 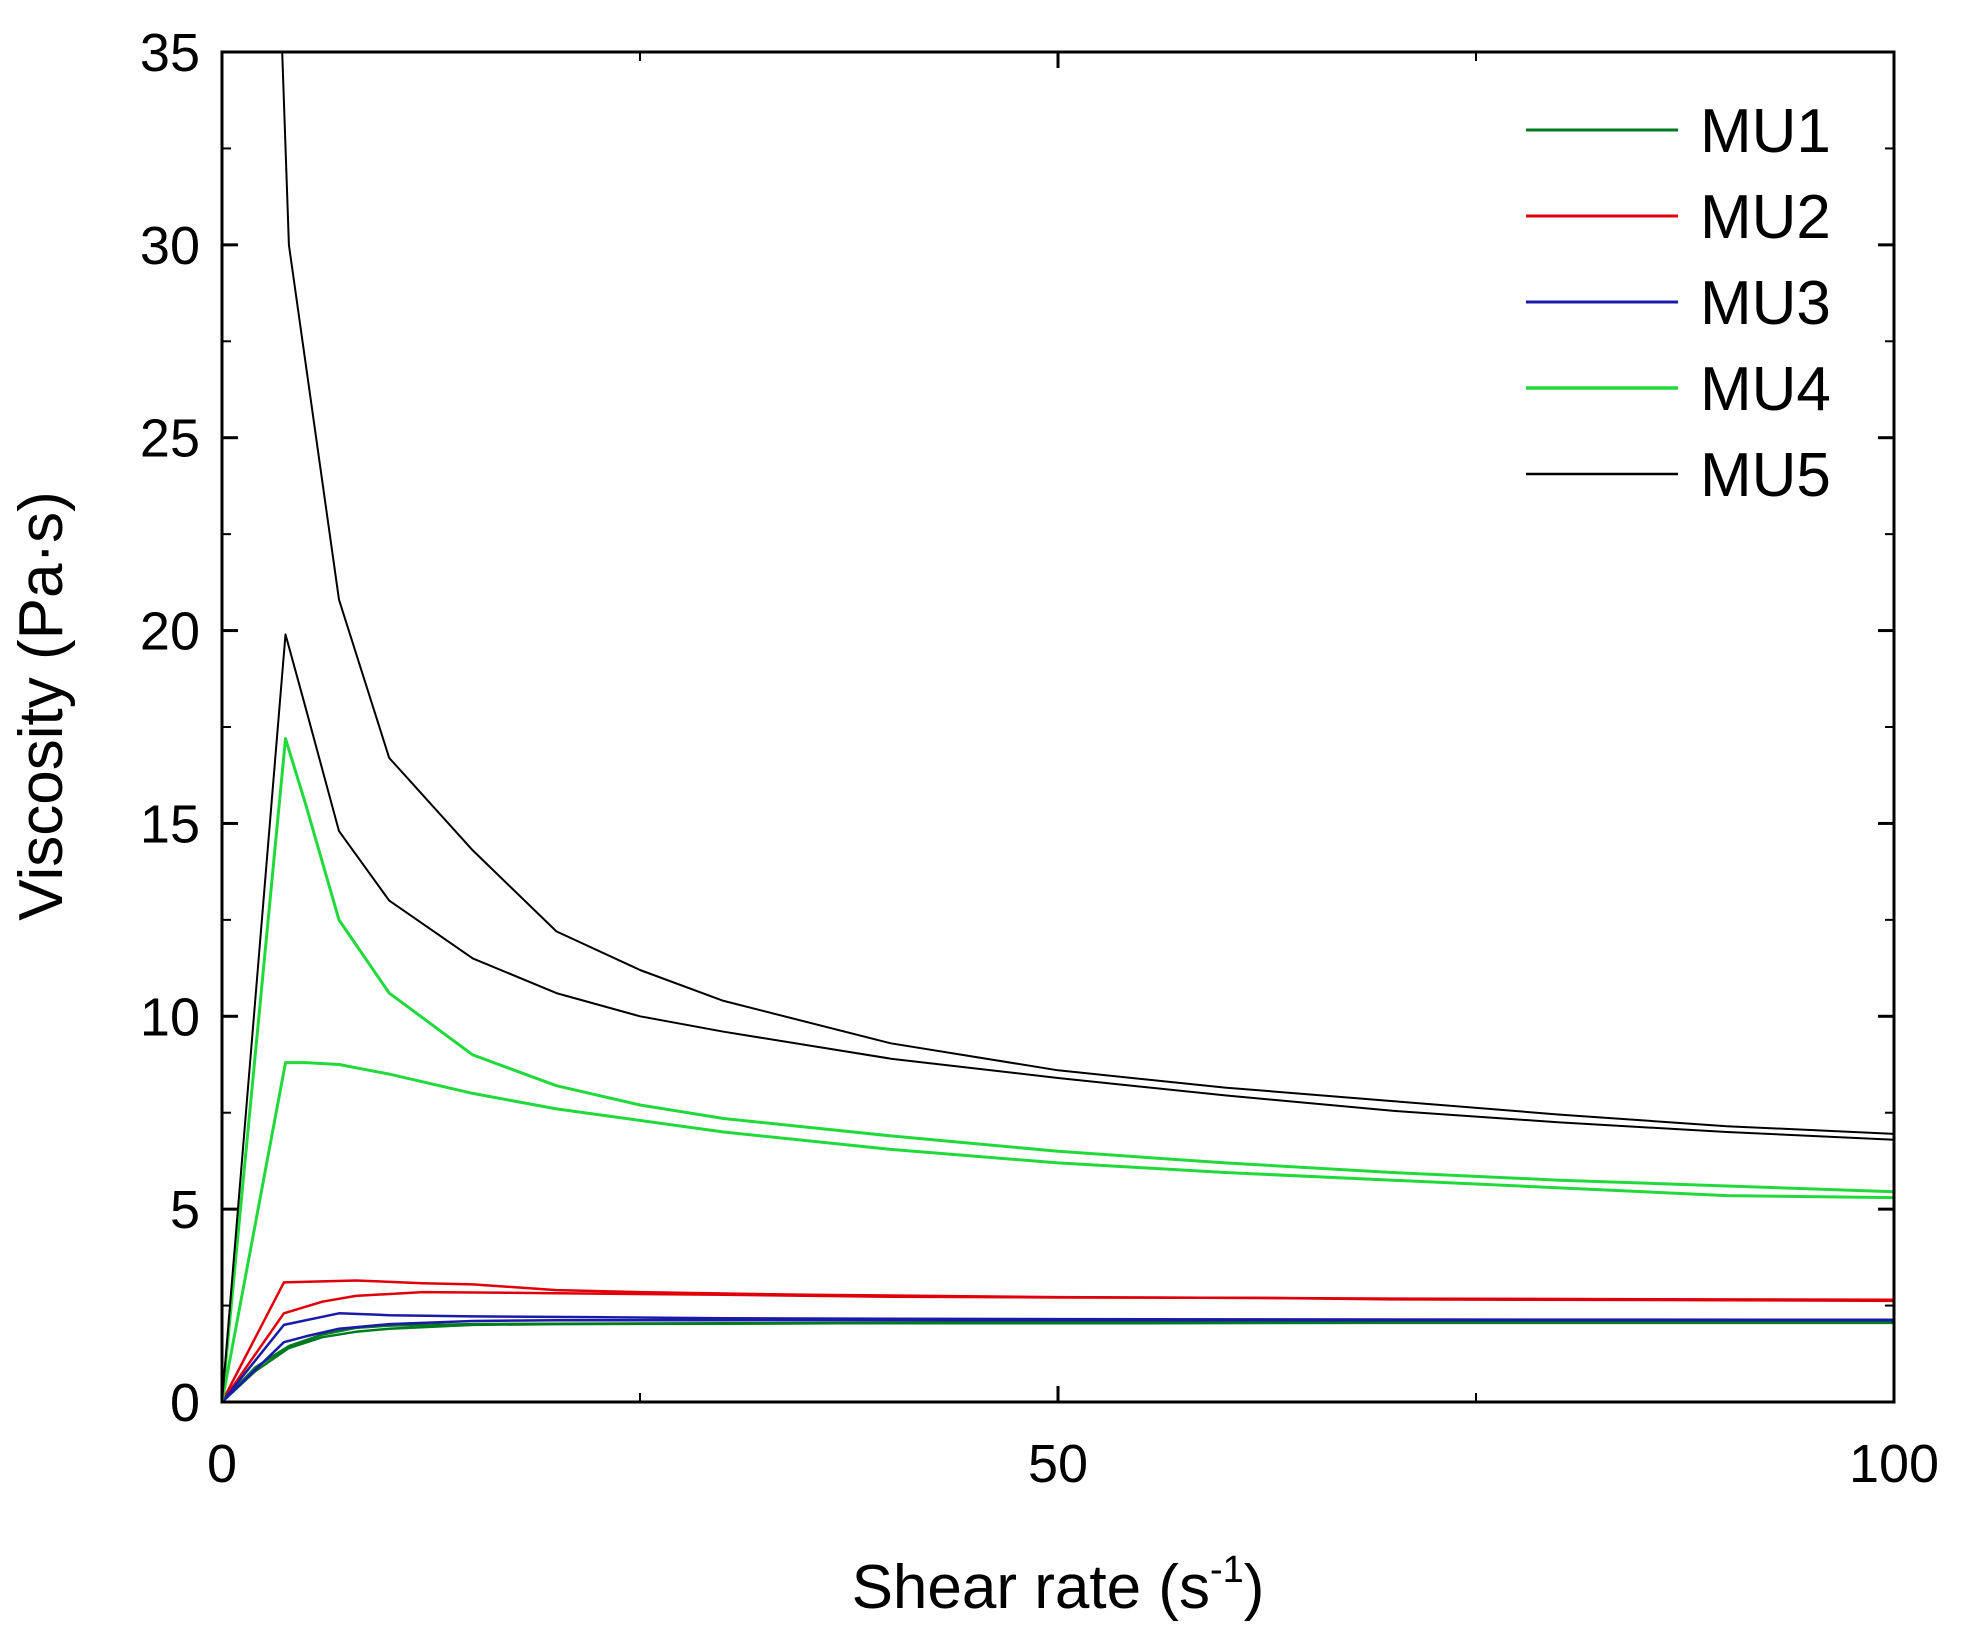 What do you see at coordinates (170, 1017) in the screenshot?
I see `y-tick-label: 10` at bounding box center [170, 1017].